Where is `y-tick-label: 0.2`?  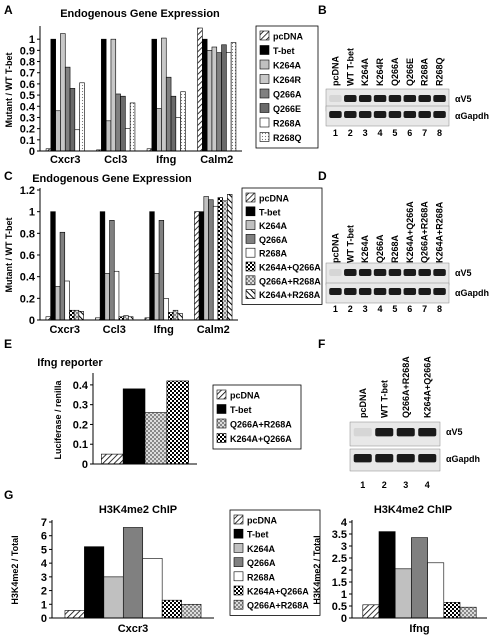
y-tick-label: 0.2 is located at coordinates (27, 299).